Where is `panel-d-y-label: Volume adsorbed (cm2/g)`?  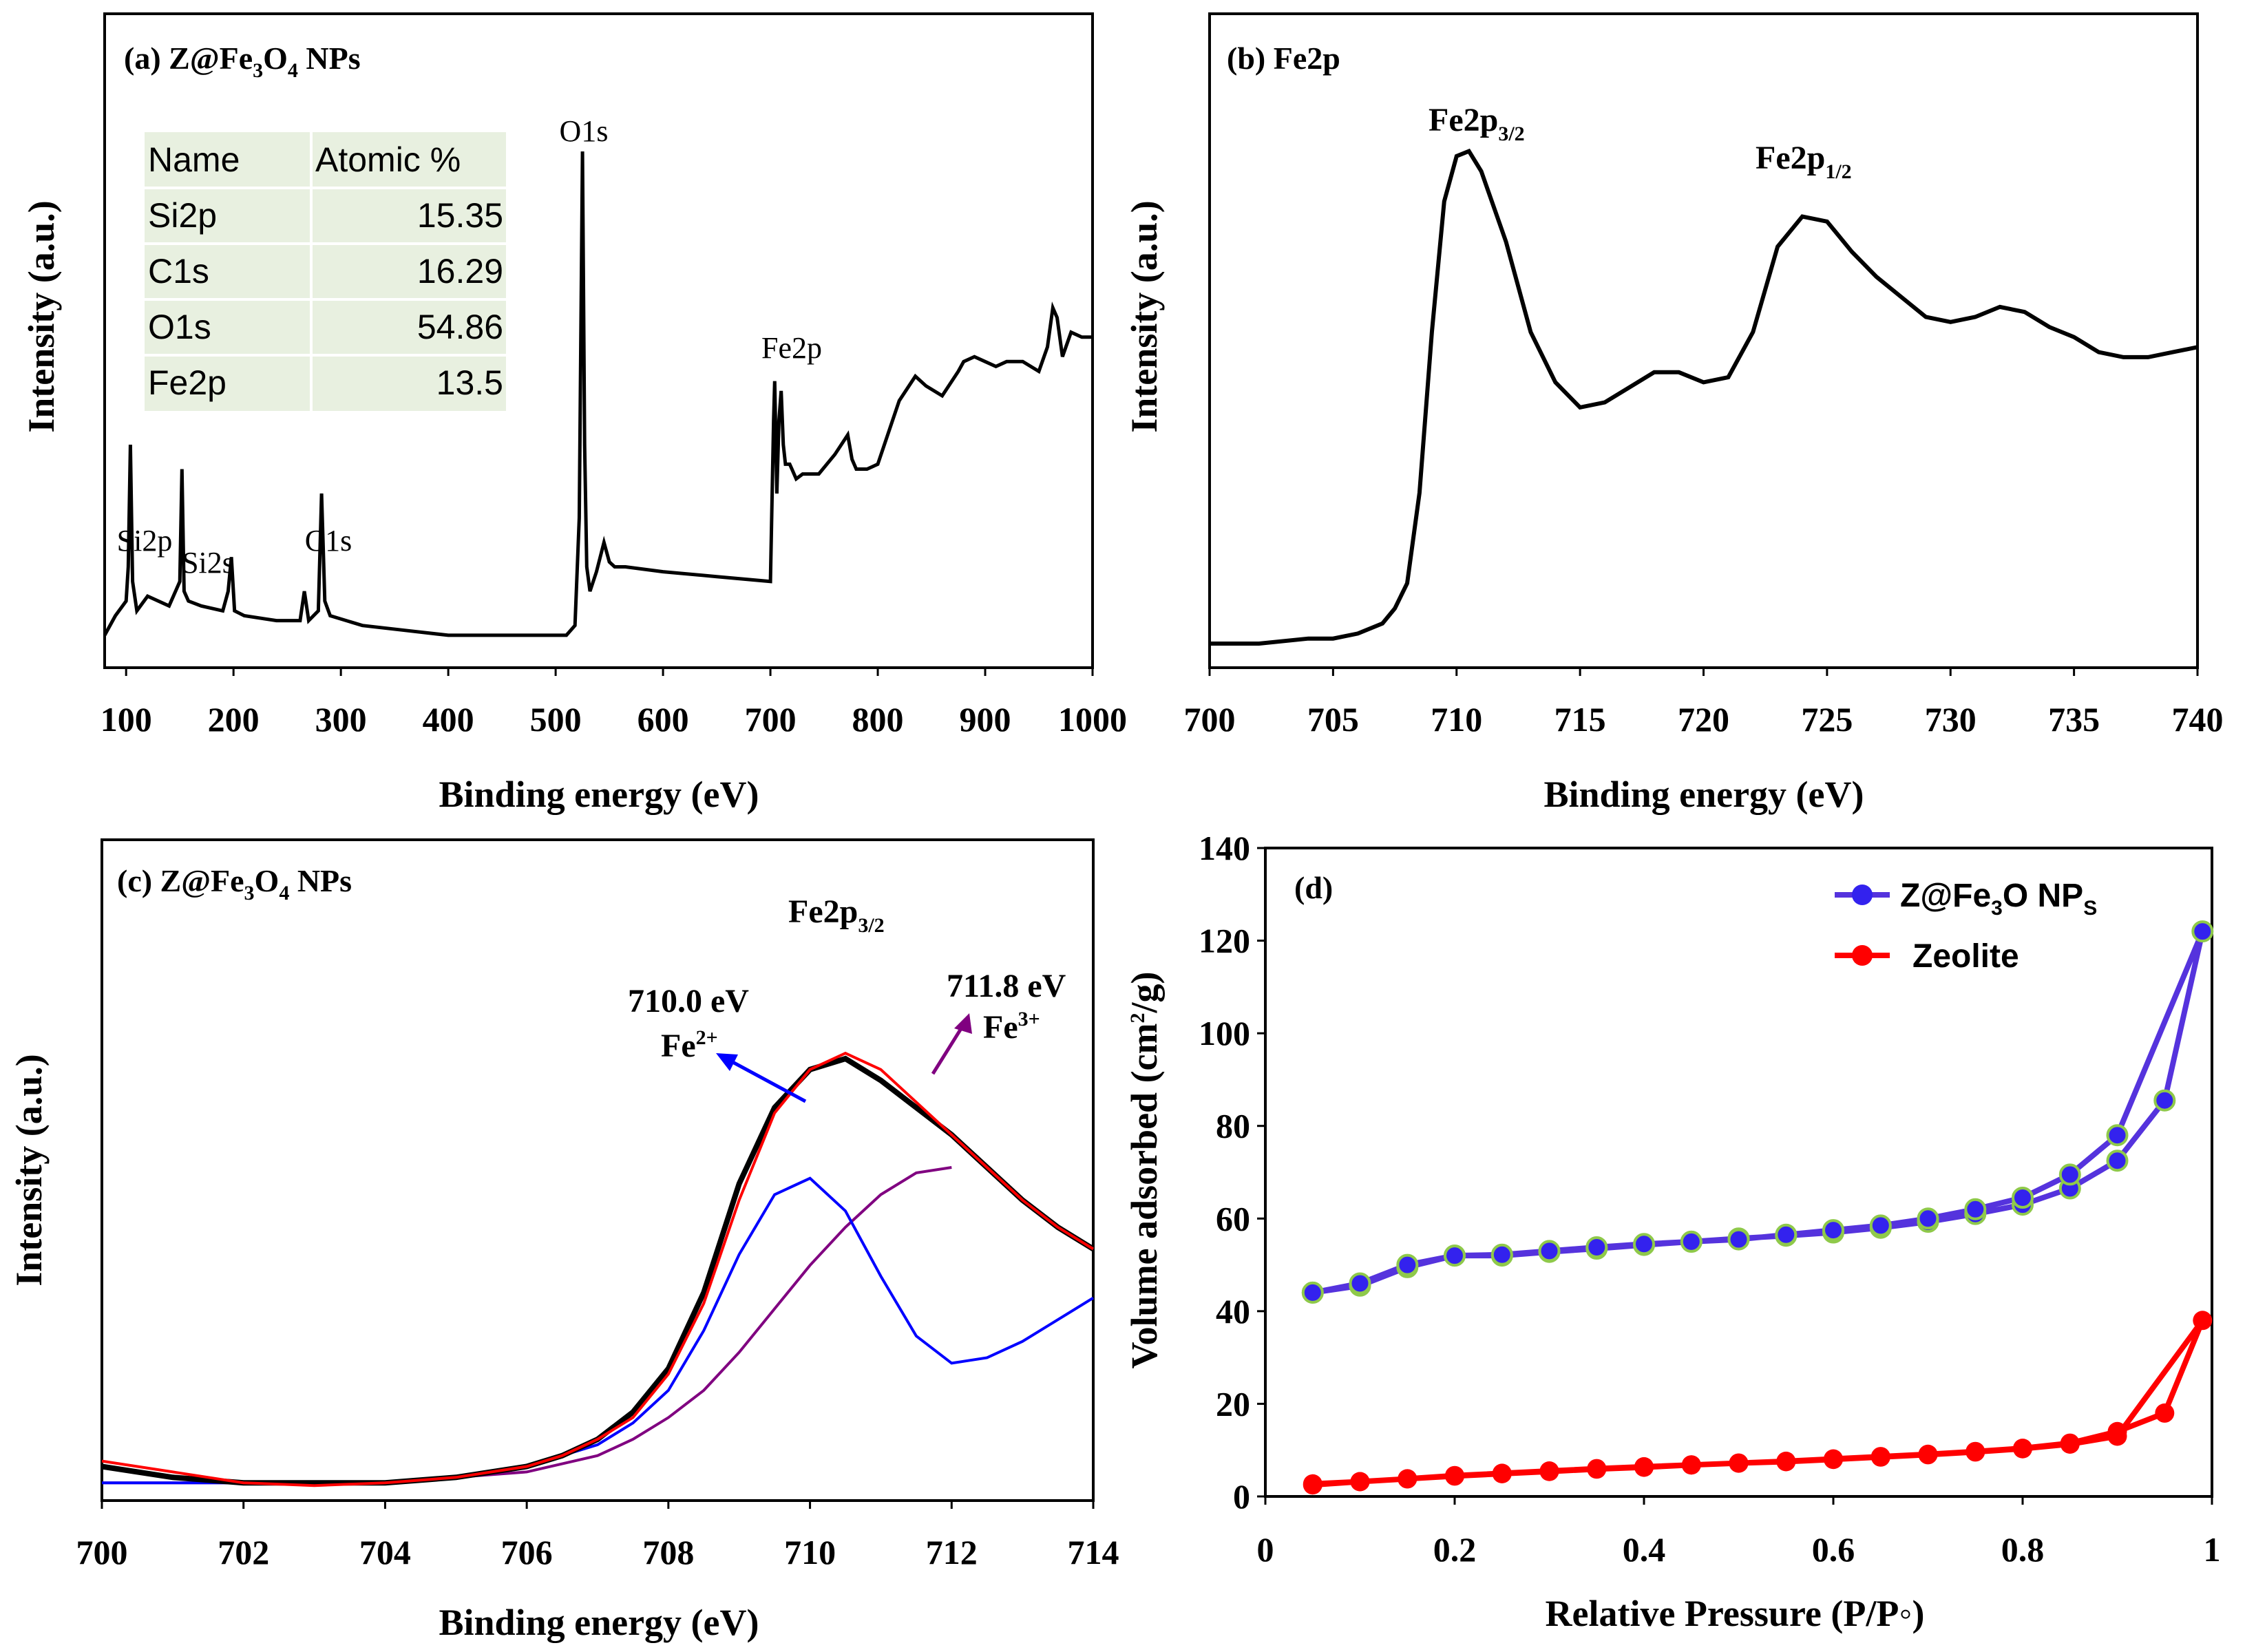
panel-d-y-label: Volume adsorbed (cm2/g) is located at coordinates (1144, 1169).